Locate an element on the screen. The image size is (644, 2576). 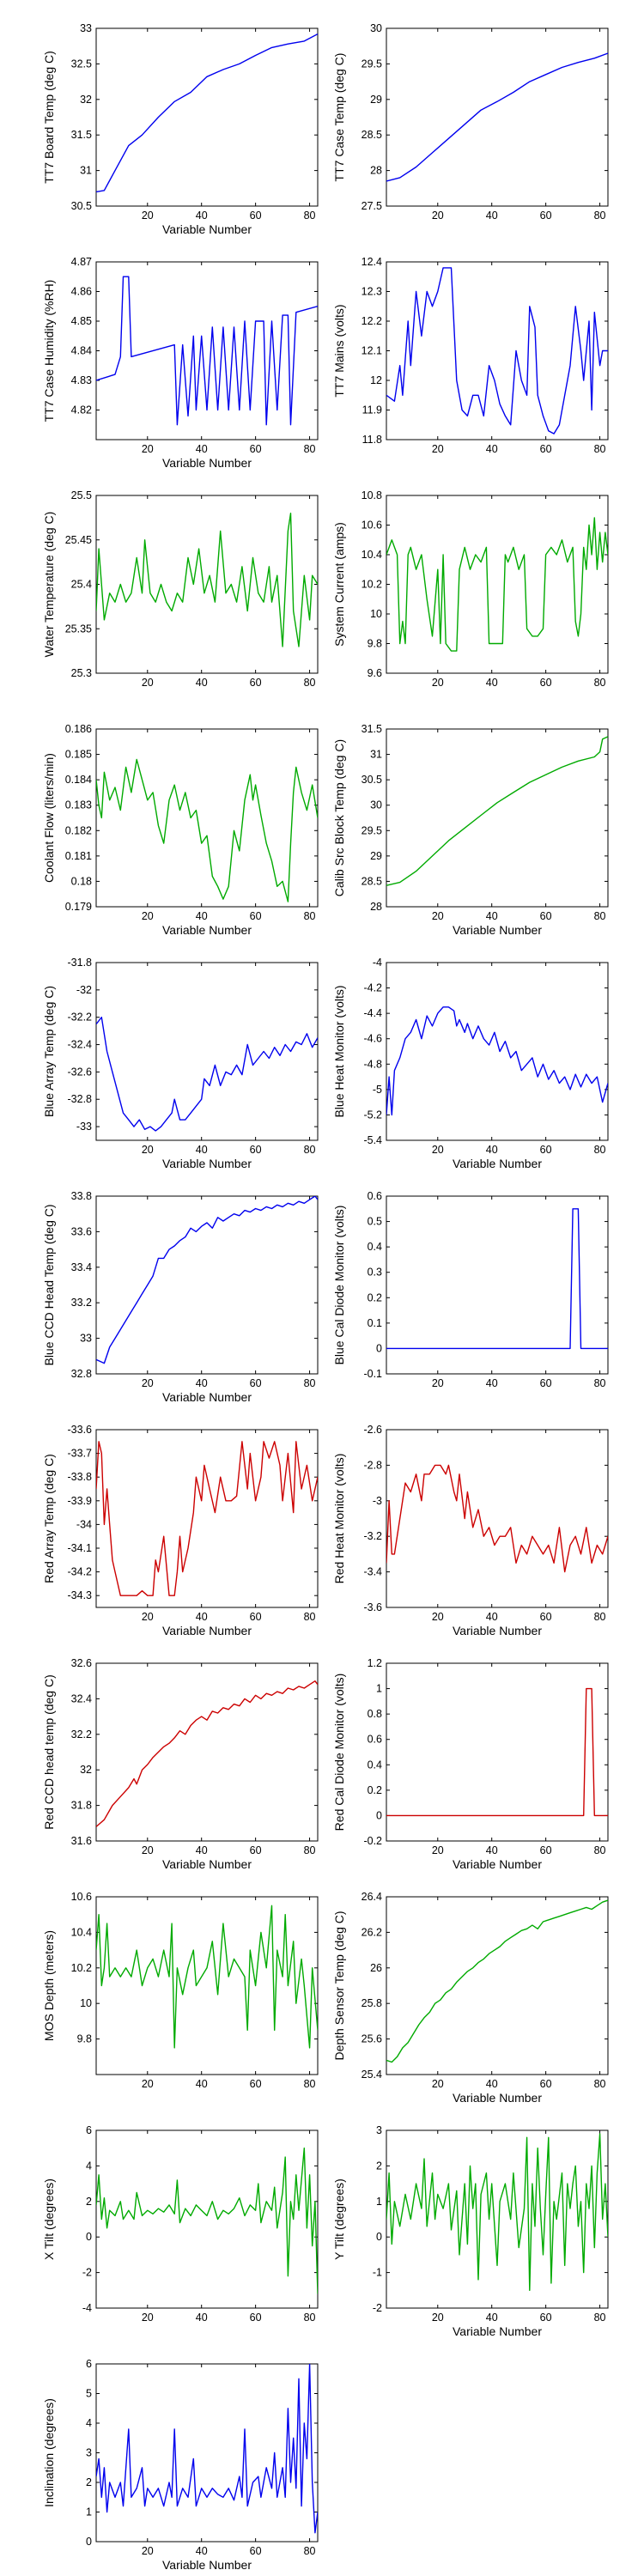
y-tick-label: -2.8 is located at coordinates (372, 1465).